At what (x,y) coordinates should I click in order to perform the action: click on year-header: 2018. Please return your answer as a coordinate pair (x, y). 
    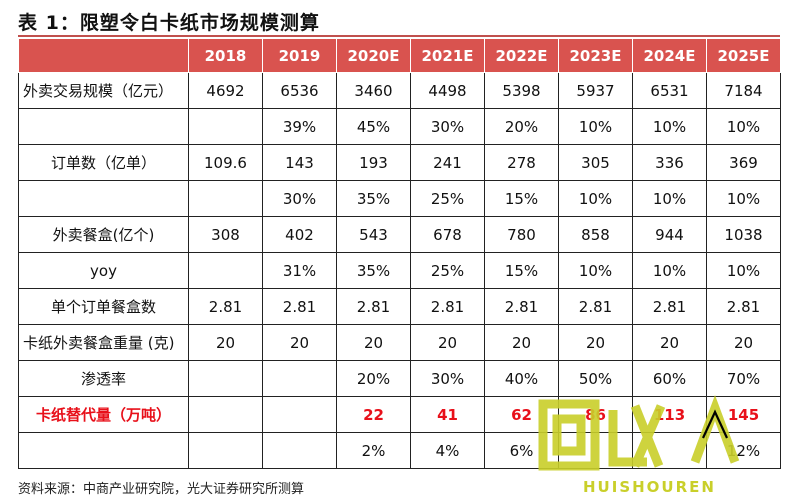
    Looking at the image, I should click on (225, 55).